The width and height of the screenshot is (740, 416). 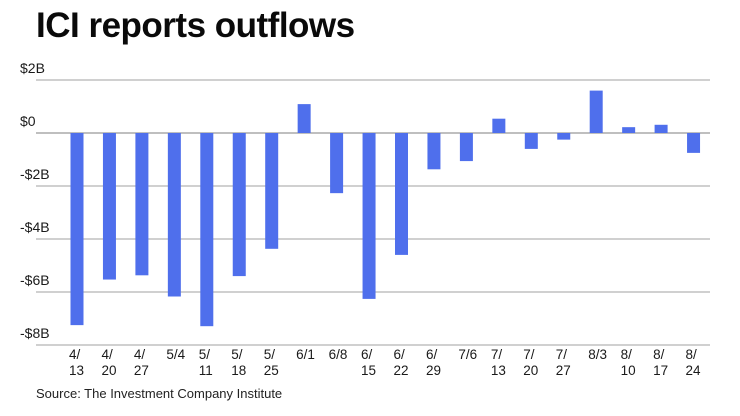 What do you see at coordinates (660, 370) in the screenshot?
I see `x-tick-label: 17` at bounding box center [660, 370].